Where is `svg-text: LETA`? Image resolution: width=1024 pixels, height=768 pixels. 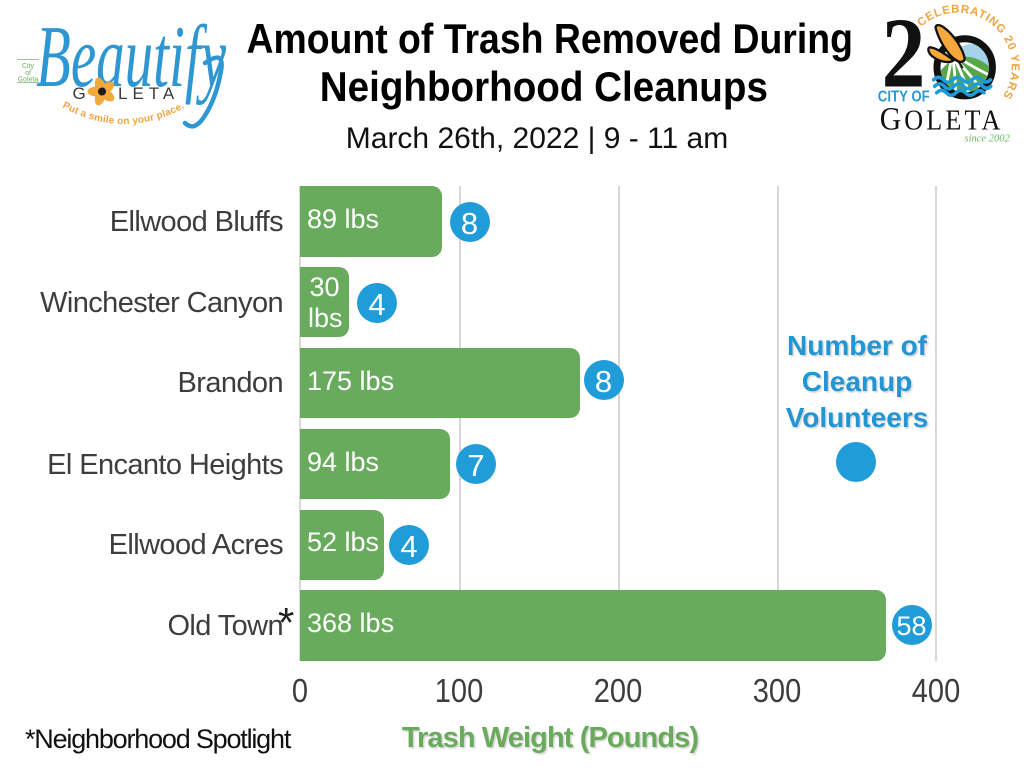
svg-text: LETA is located at coordinates (148, 93).